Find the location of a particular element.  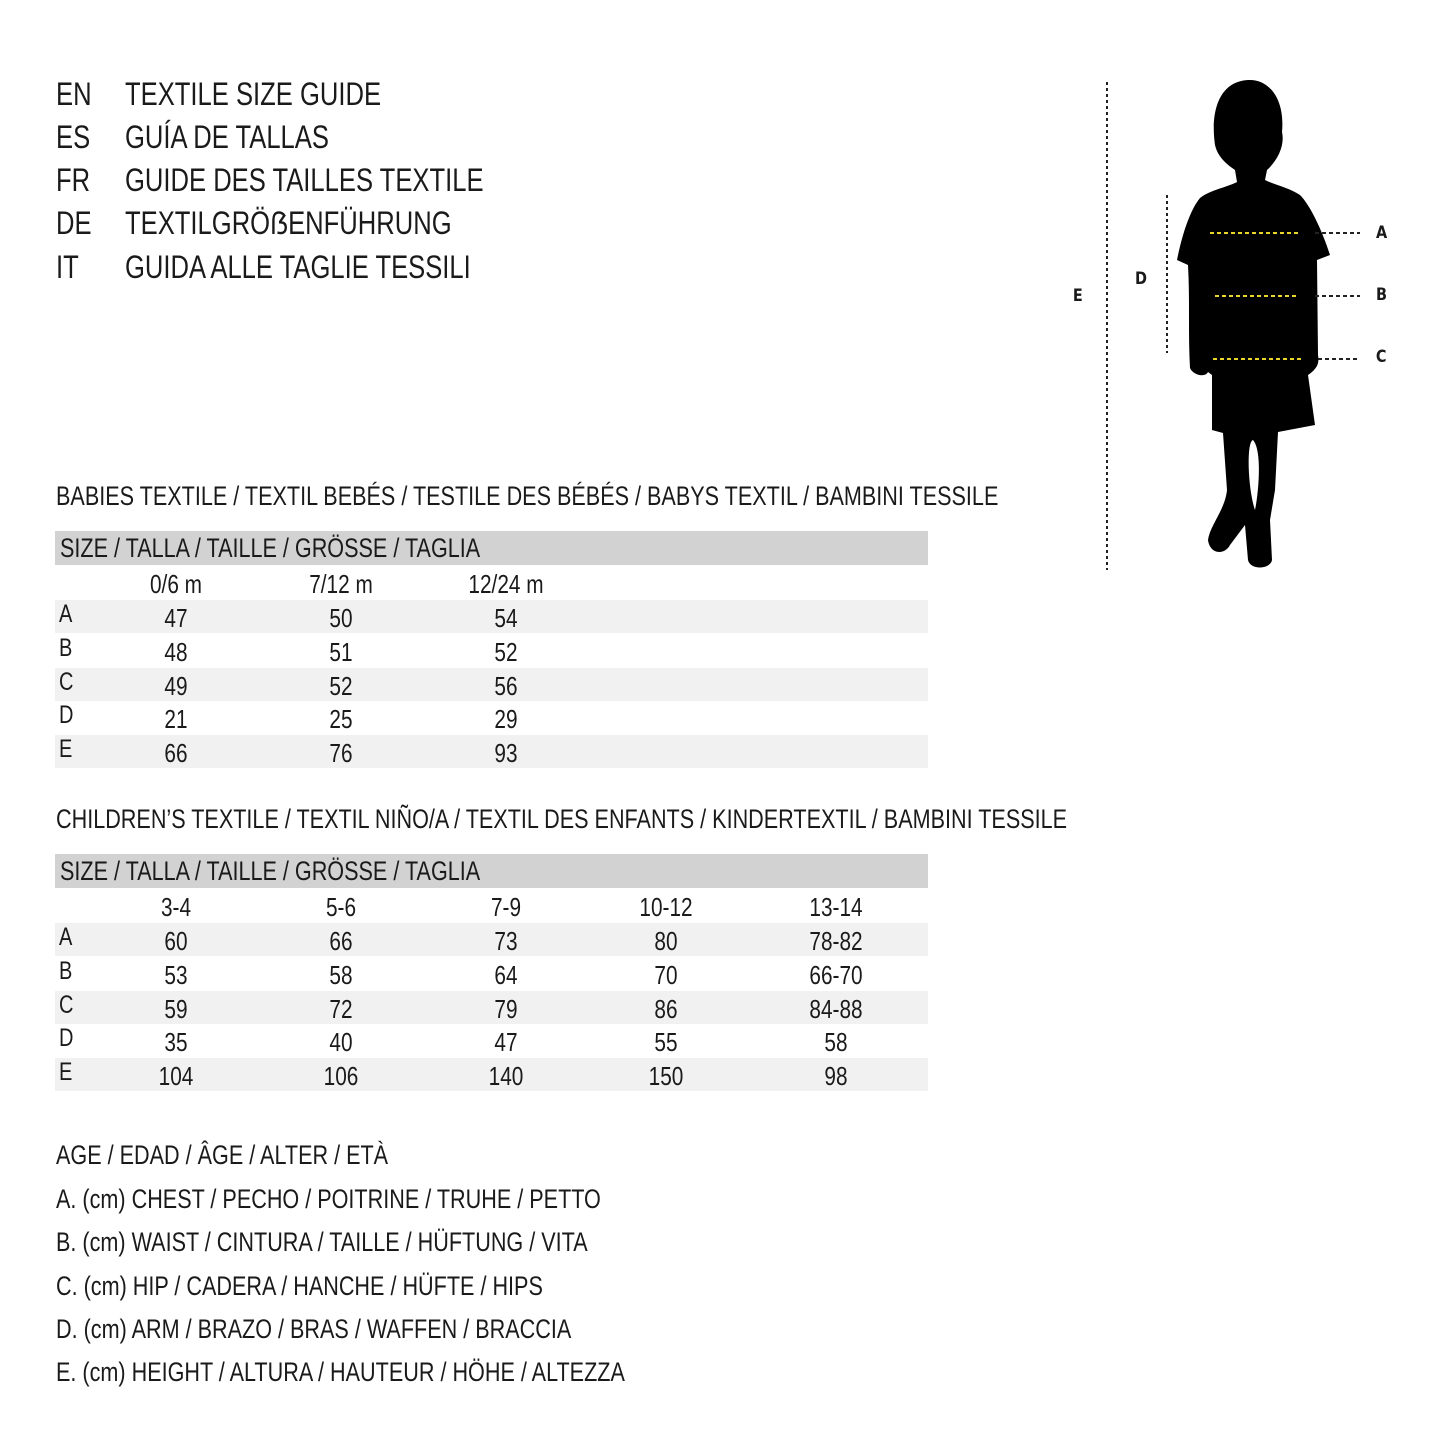

title-text: GUÍA DE TALLAS is located at coordinates (227, 137).